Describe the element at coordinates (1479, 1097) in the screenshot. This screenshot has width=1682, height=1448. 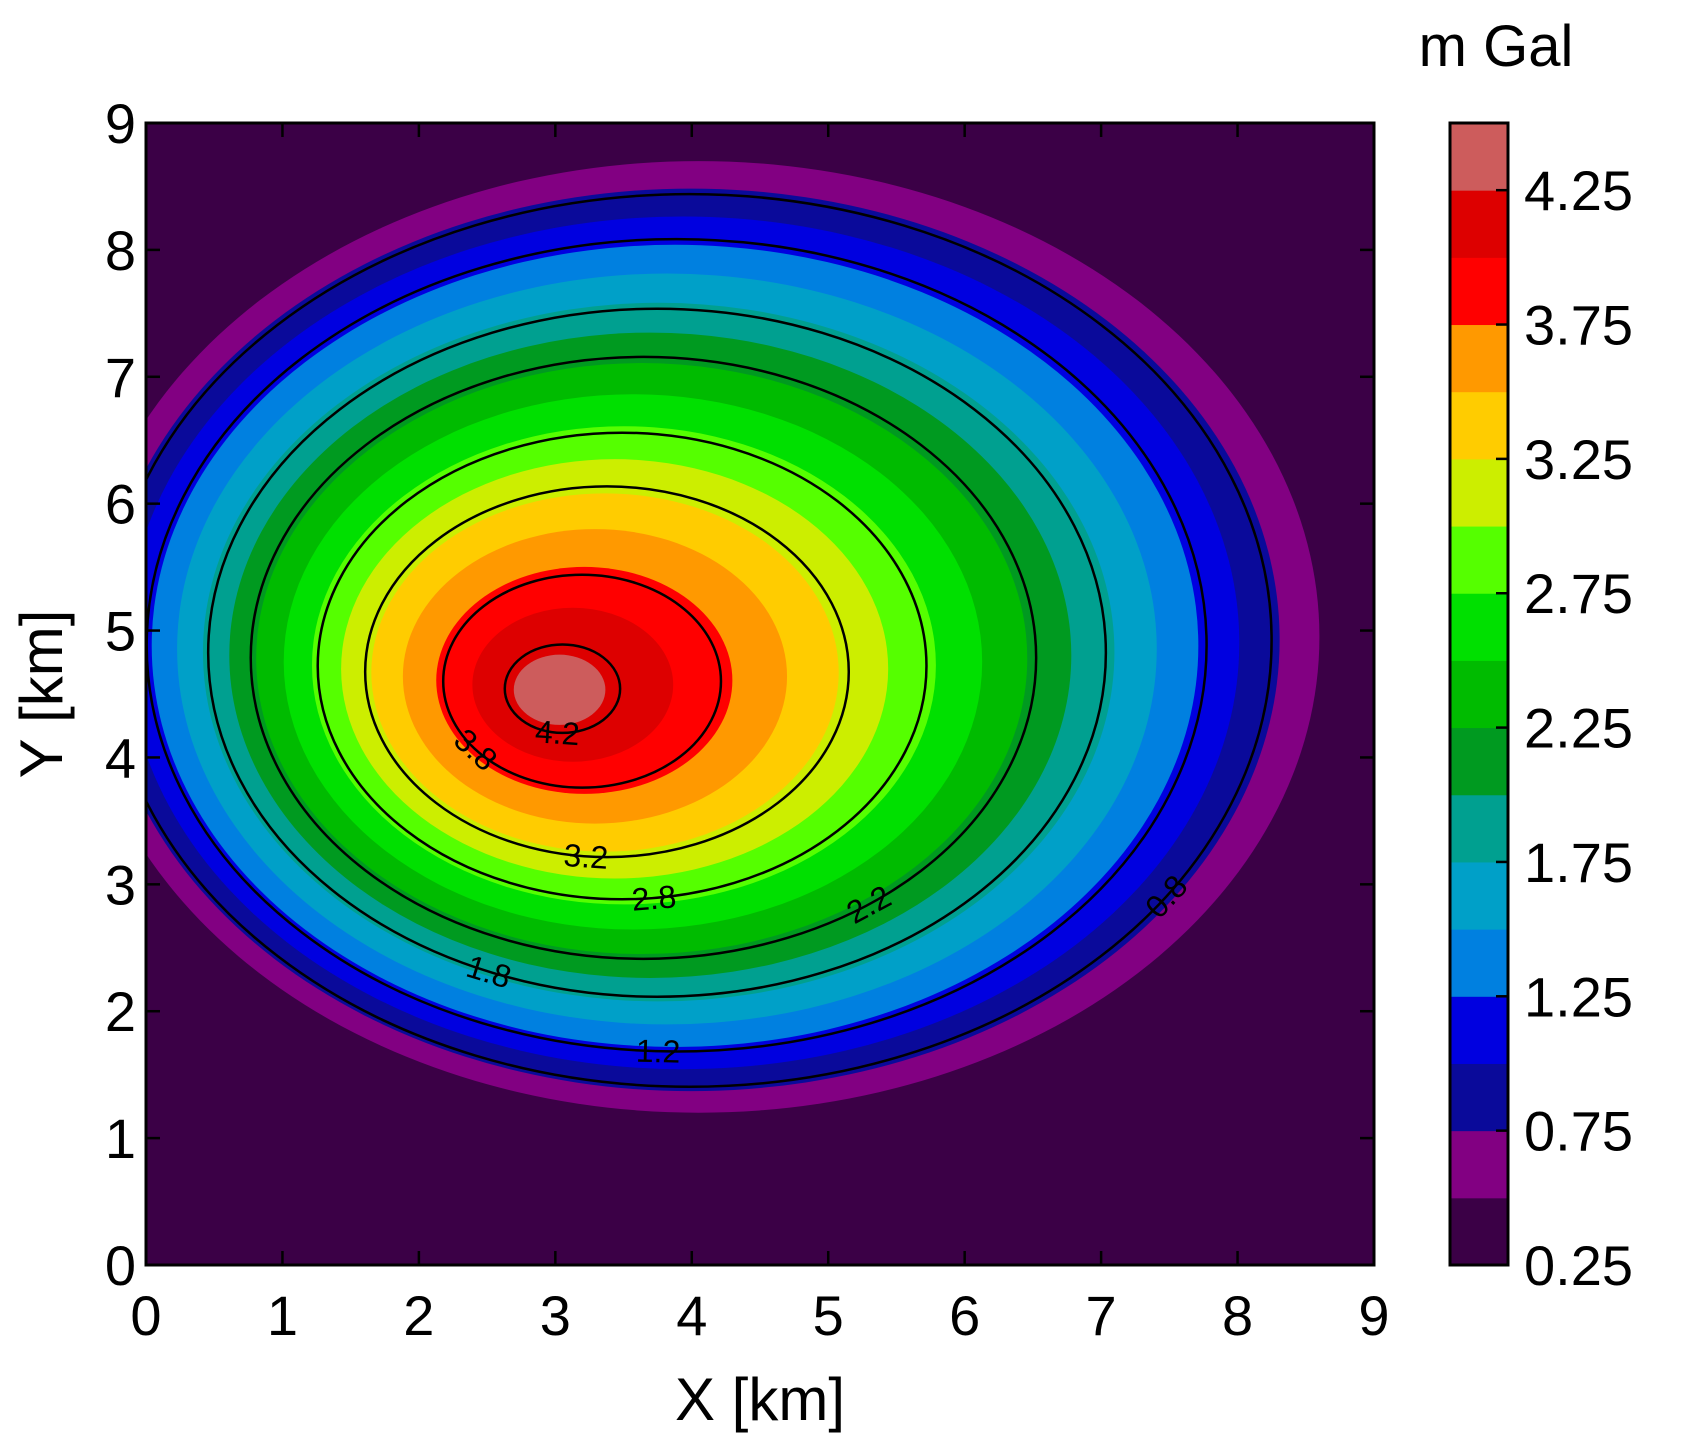
I see `colorbar-segment-0.75` at that location.